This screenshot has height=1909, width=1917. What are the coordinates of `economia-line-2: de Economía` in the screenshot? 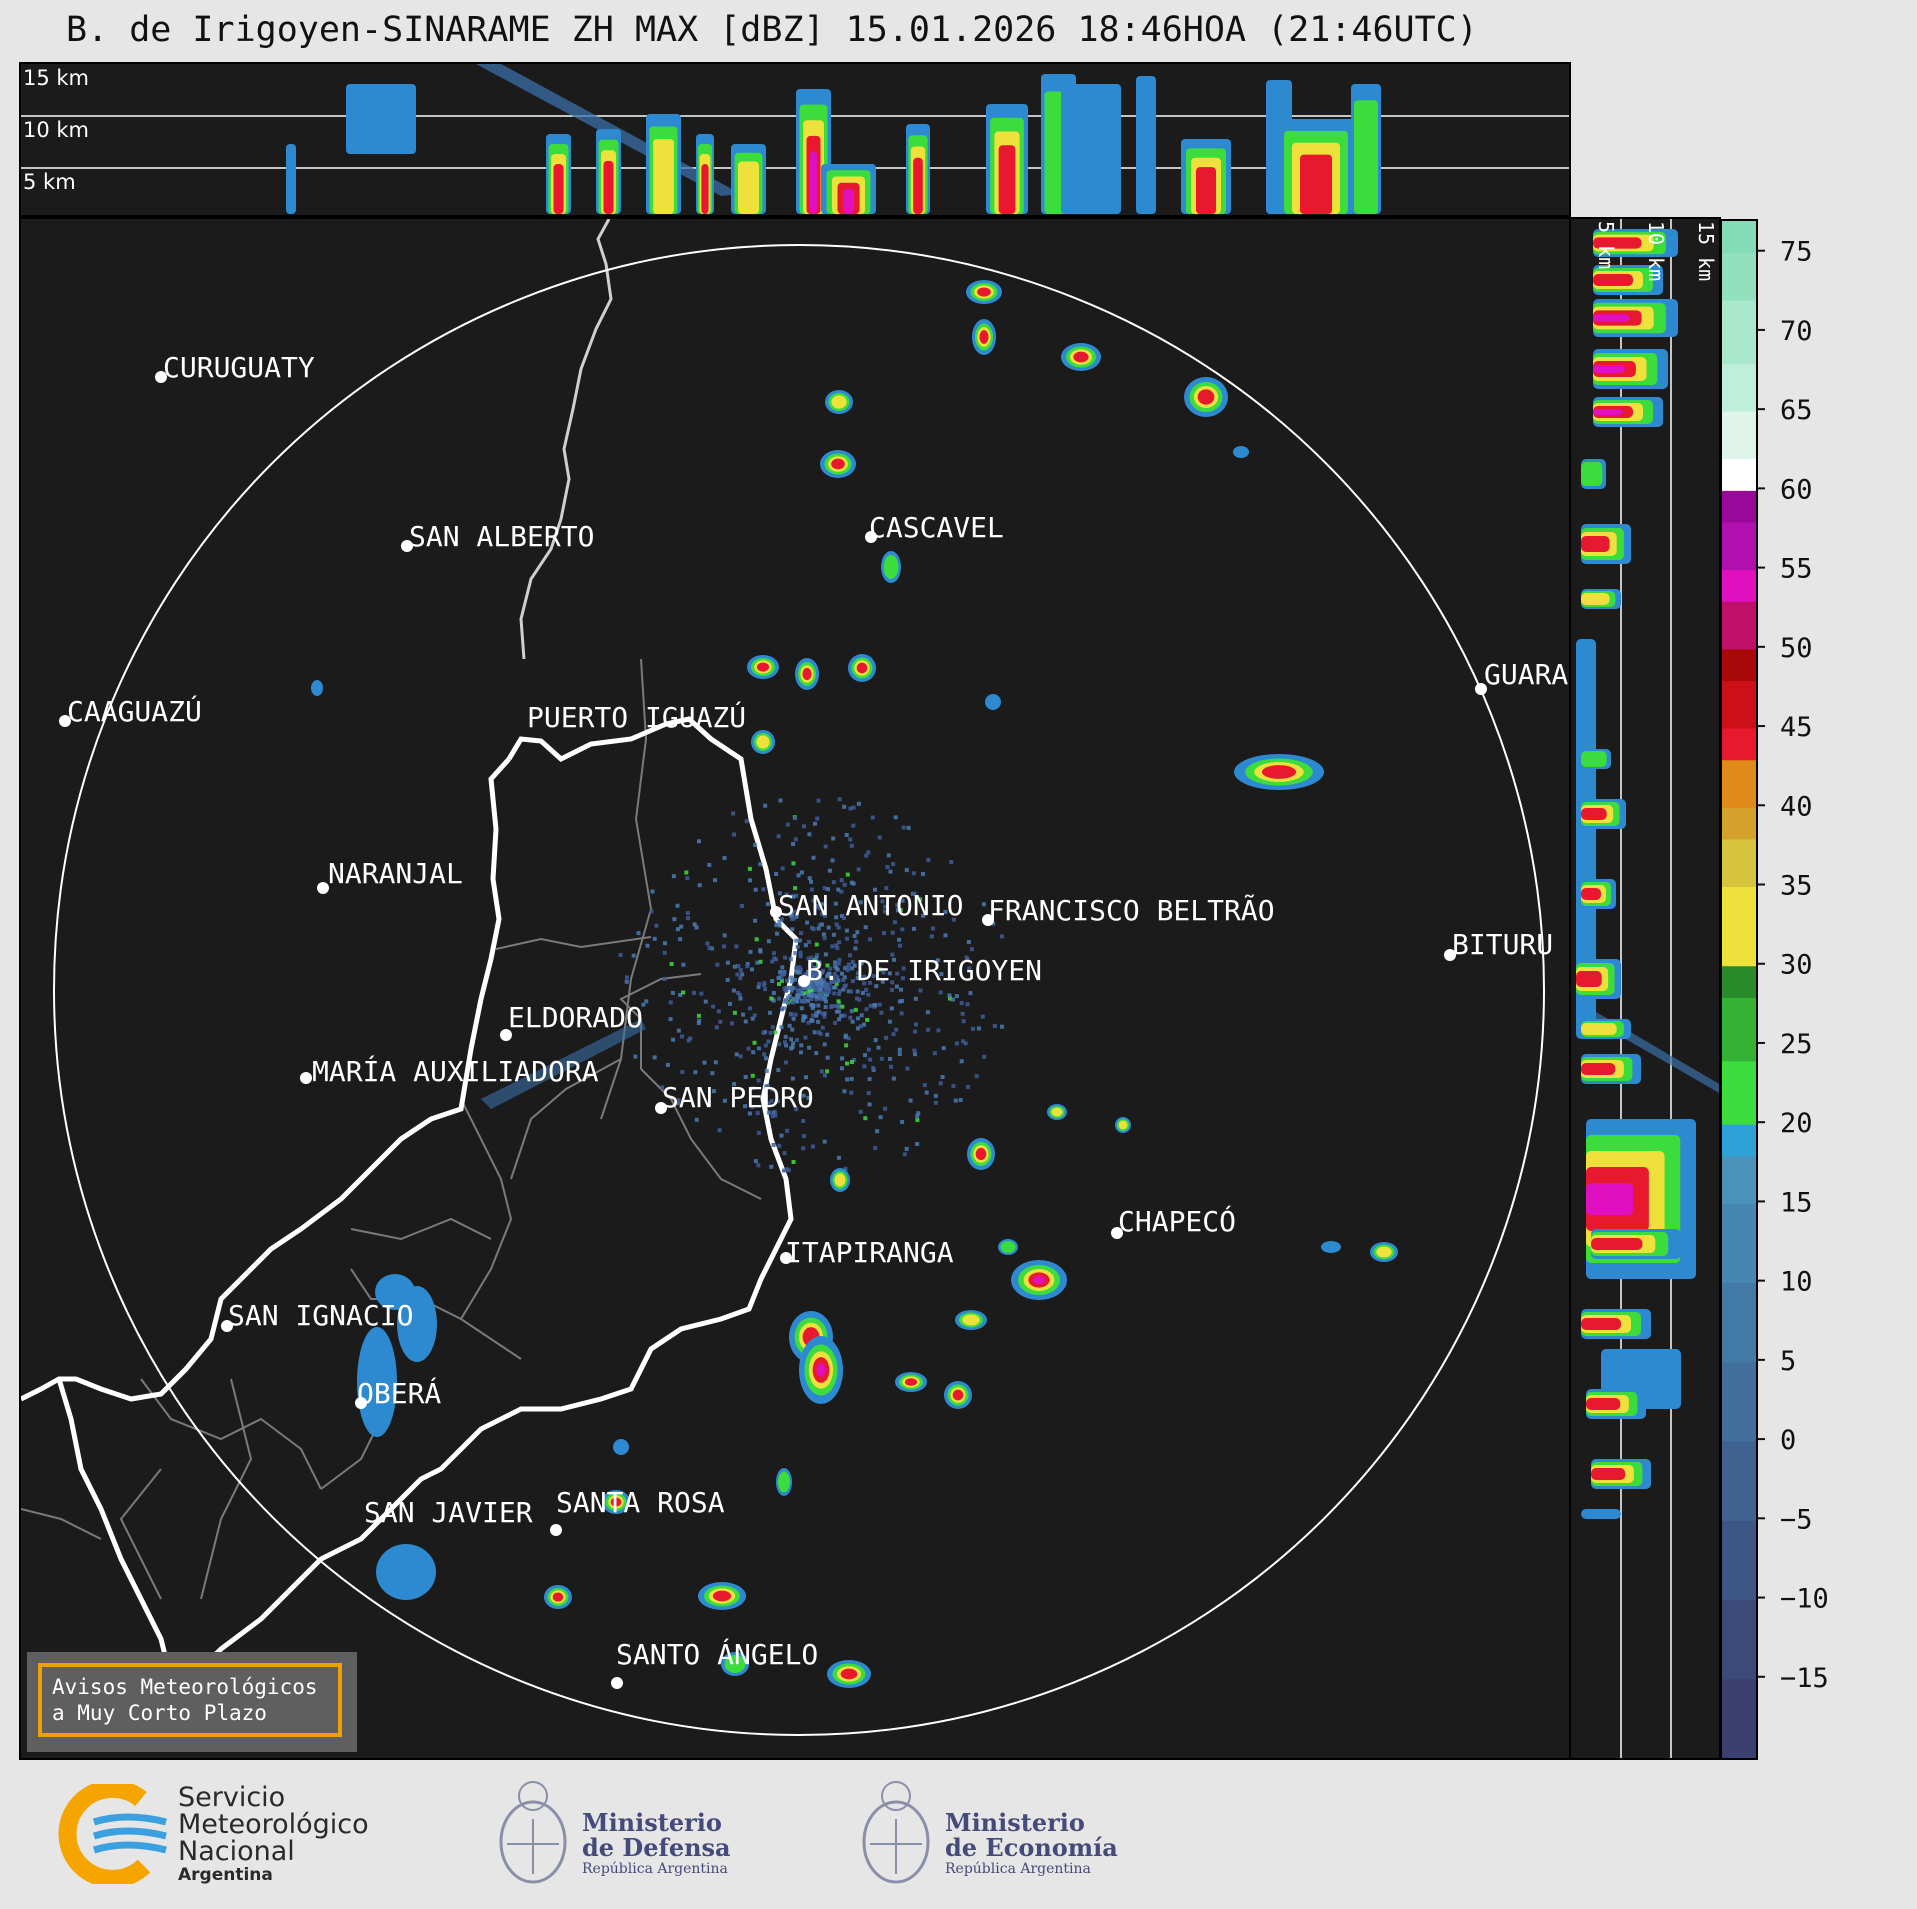 It's located at (1031, 1847).